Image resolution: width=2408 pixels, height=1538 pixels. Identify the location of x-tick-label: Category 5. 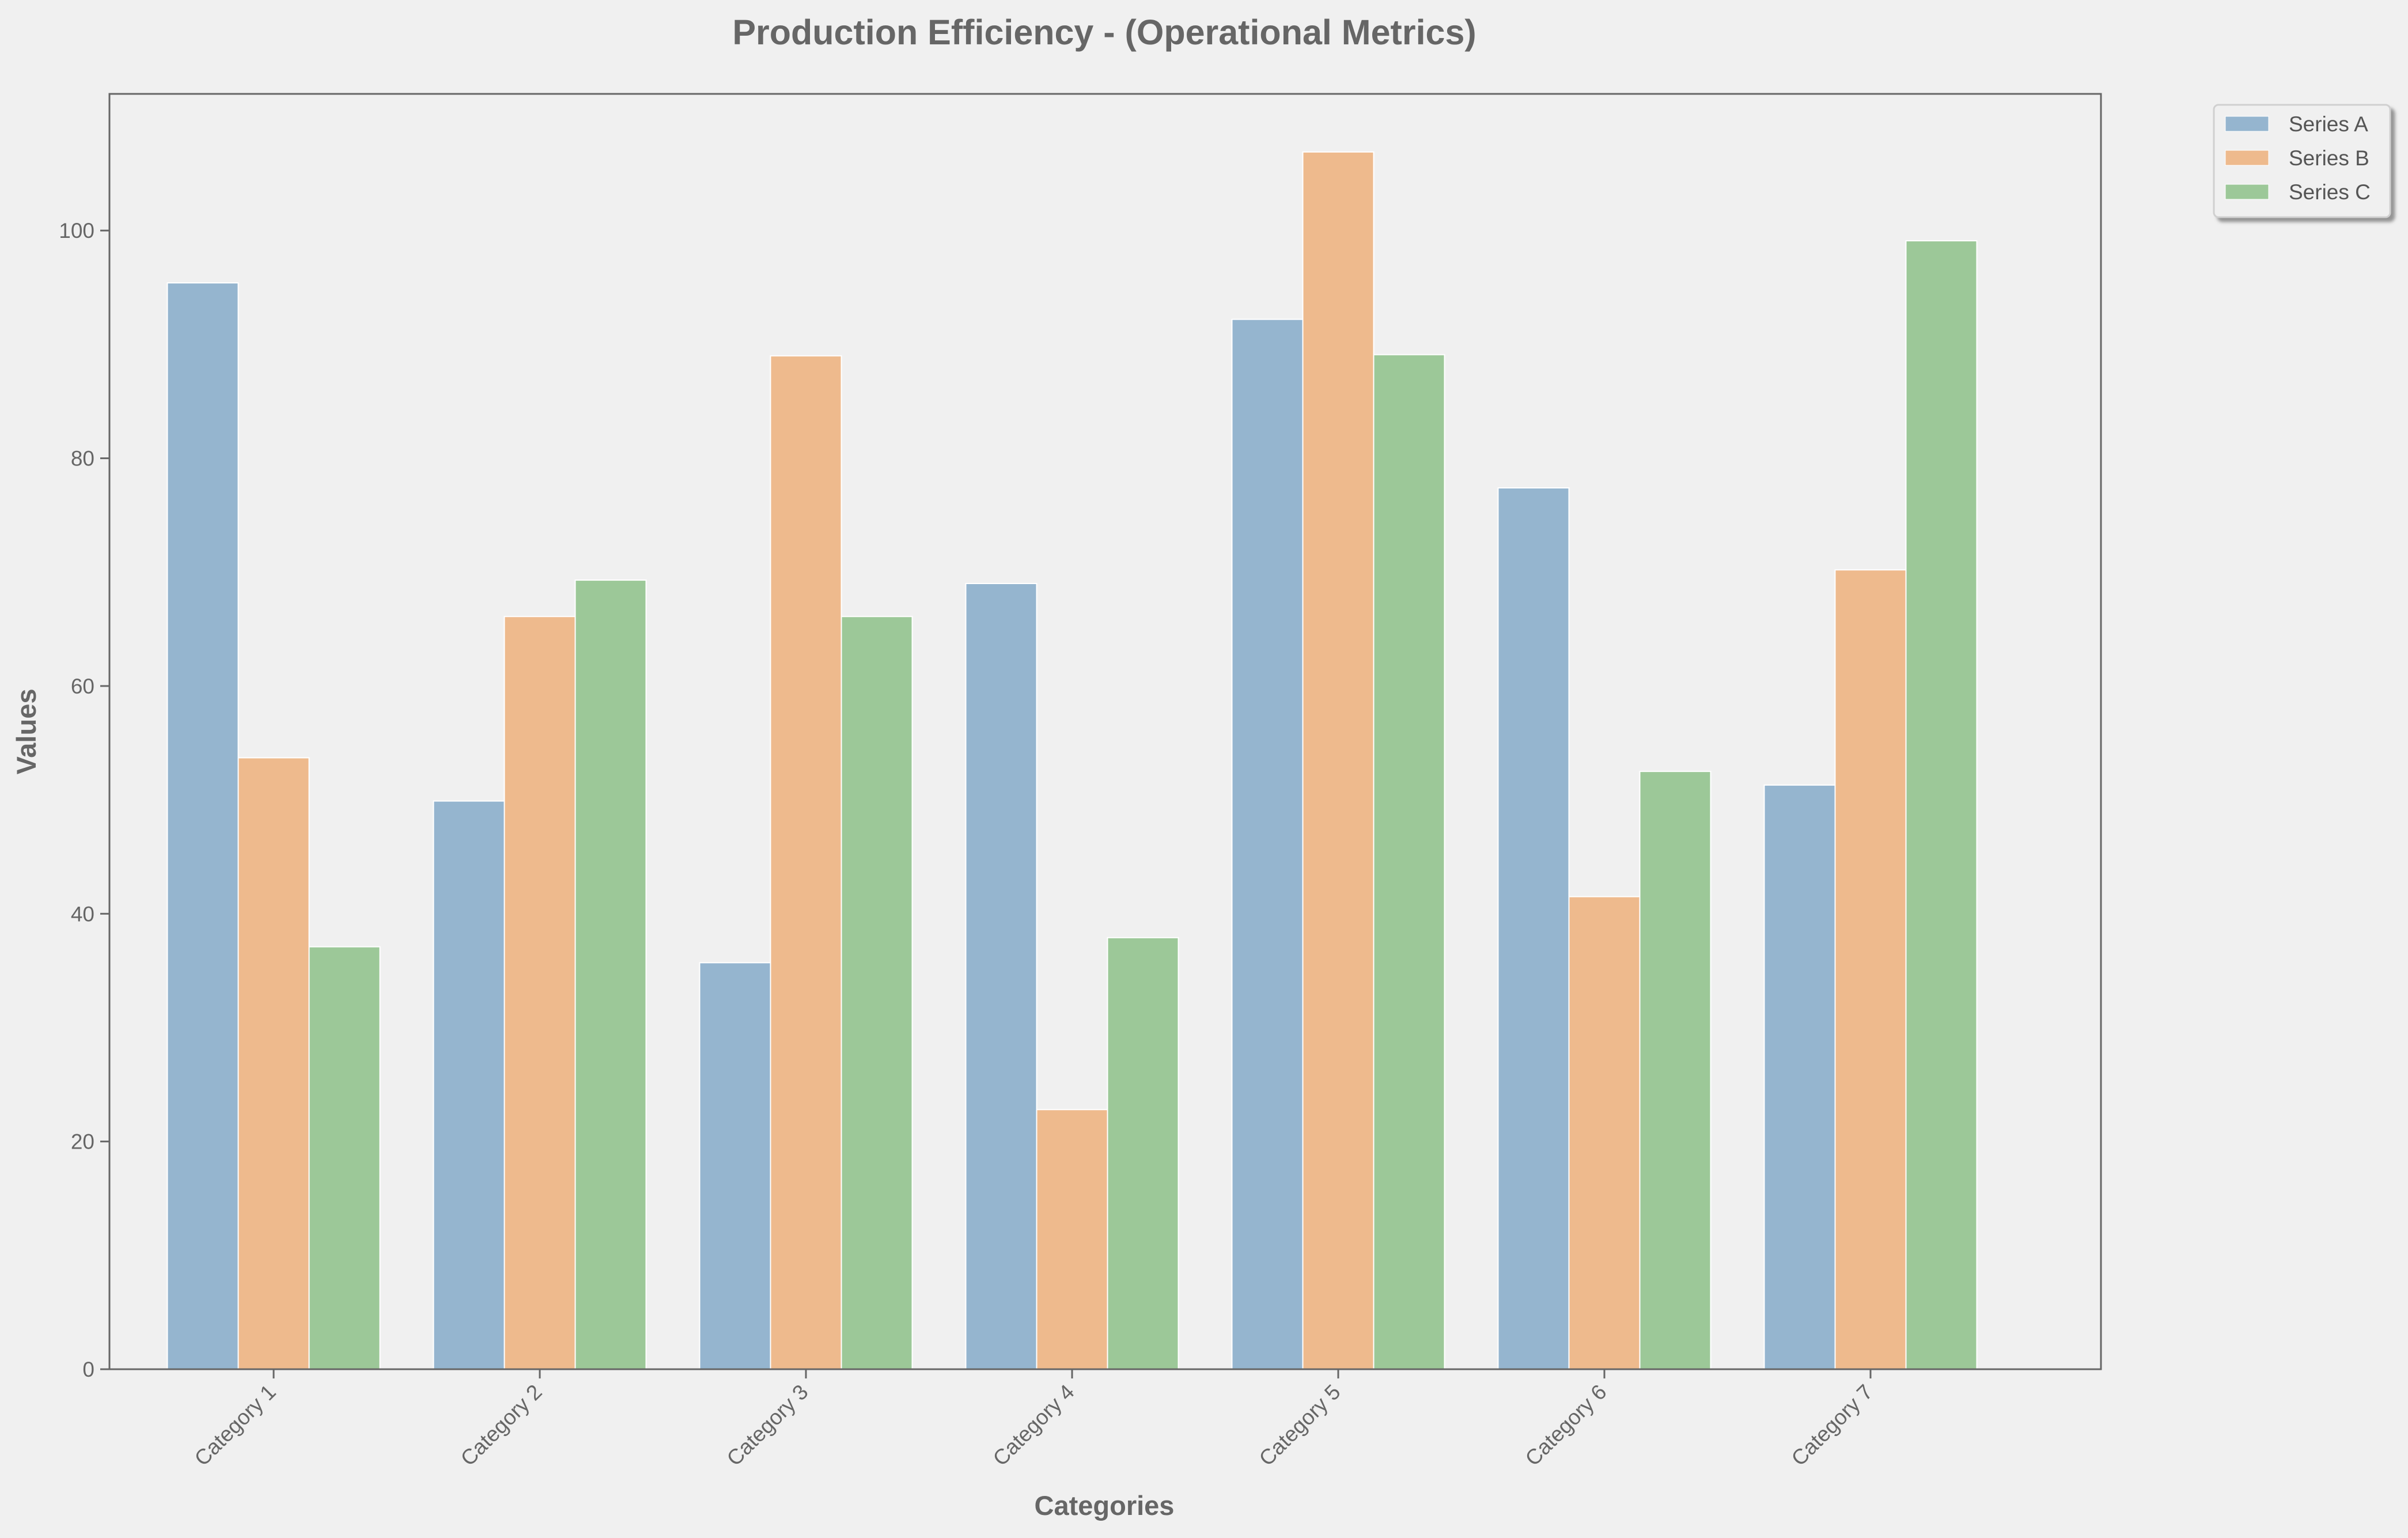
(1300, 1425).